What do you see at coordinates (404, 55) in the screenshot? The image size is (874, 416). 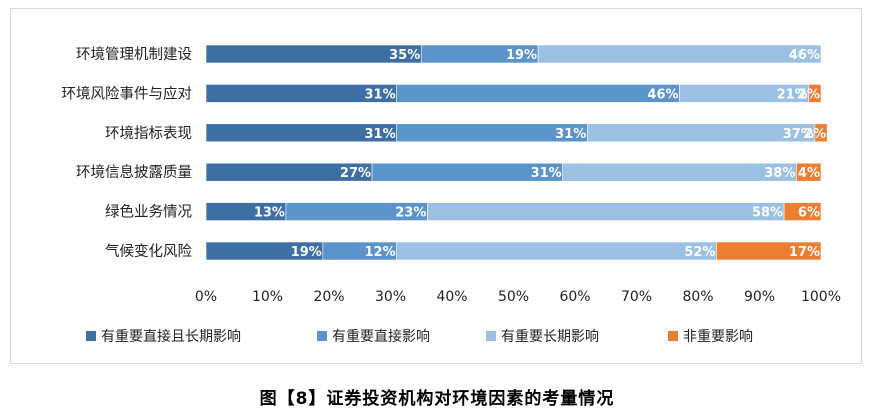 I see `data-label: 35%` at bounding box center [404, 55].